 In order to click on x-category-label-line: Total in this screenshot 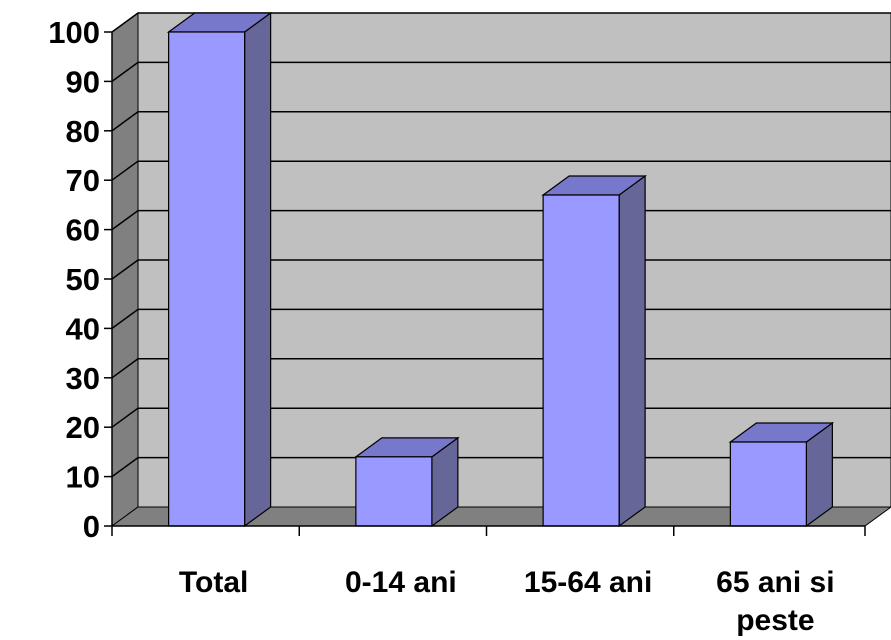, I will do `click(213, 582)`.